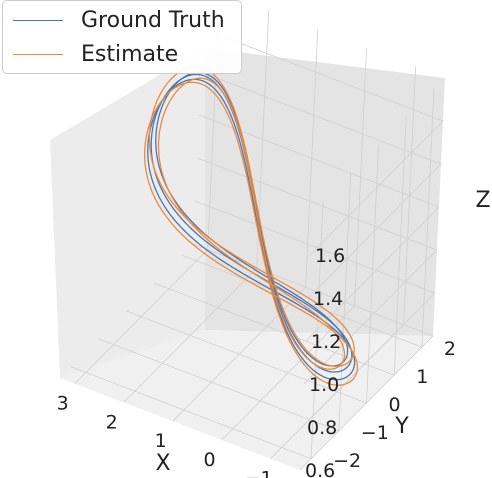  Describe the element at coordinates (320, 469) in the screenshot. I see `z-tick-label: 0.6` at that location.